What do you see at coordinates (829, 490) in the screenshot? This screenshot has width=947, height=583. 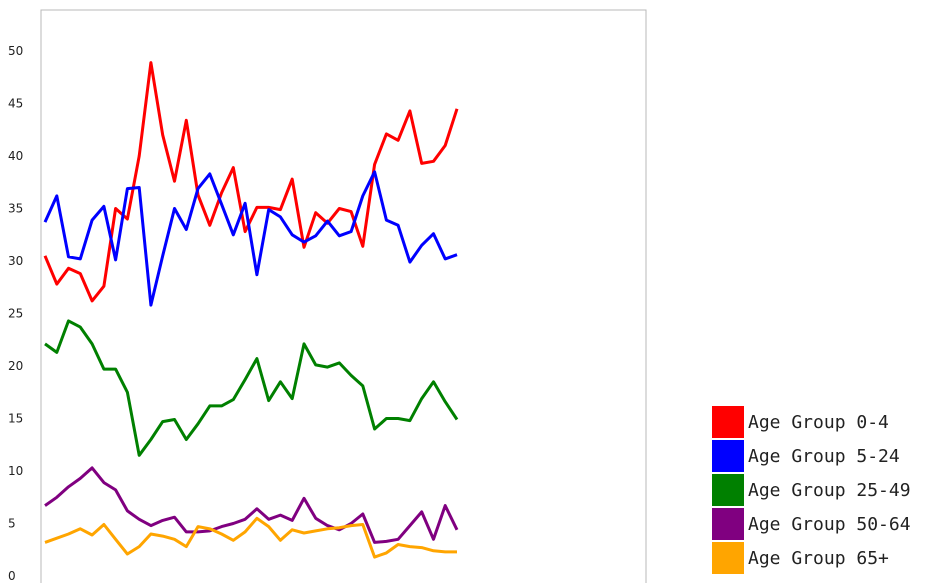 I see `legend-label: Age Group 25-49` at bounding box center [829, 490].